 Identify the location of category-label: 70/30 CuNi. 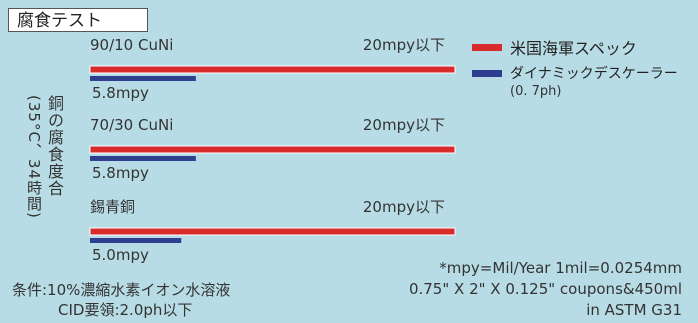
(131, 125).